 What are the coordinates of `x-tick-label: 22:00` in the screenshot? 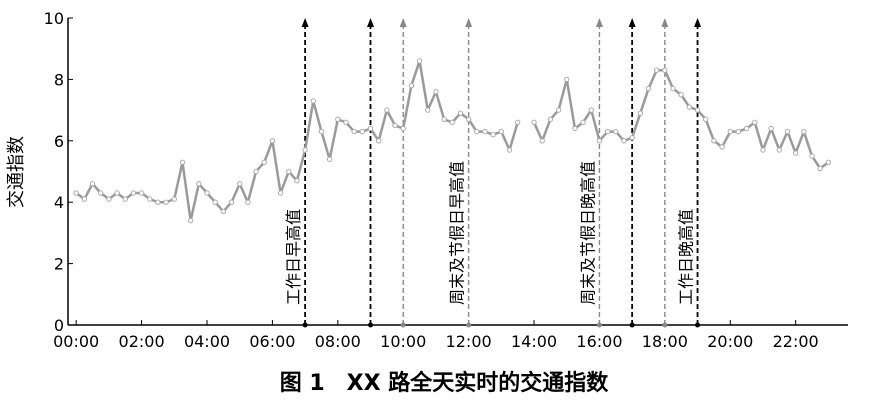 It's located at (796, 341).